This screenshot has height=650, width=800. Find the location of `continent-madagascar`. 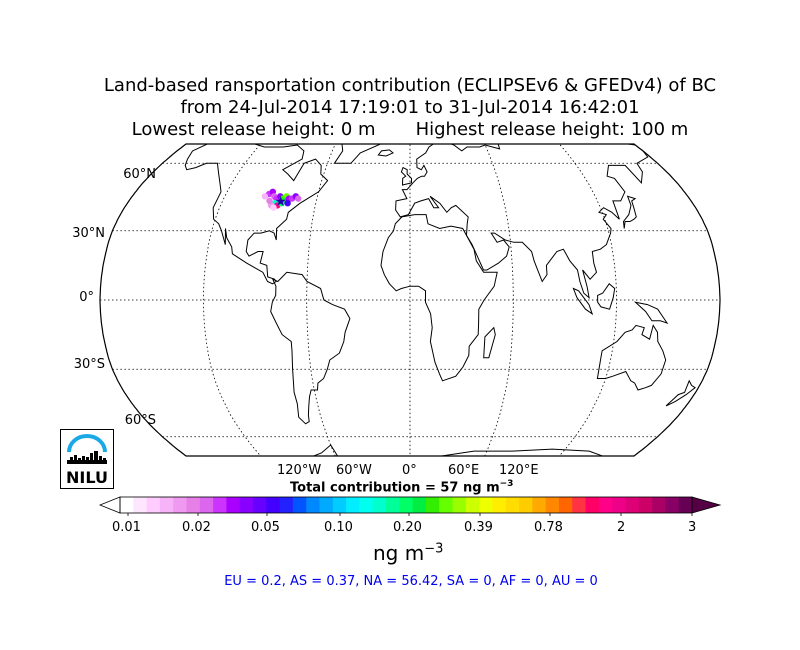

continent-madagascar is located at coordinates (489, 342).